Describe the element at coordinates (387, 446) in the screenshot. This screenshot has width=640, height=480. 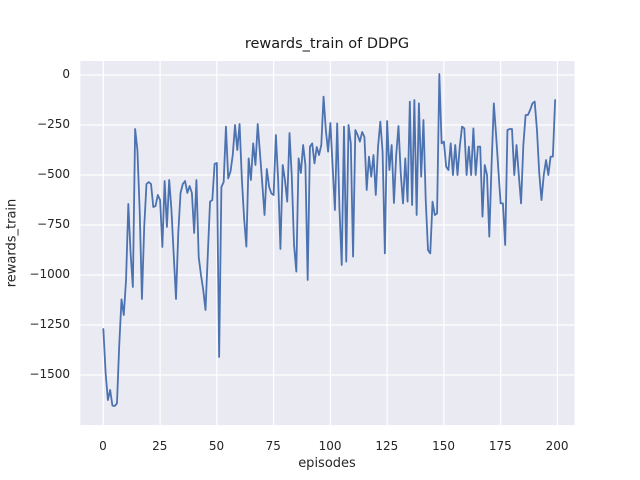
I see `x-tick-label: 125` at that location.